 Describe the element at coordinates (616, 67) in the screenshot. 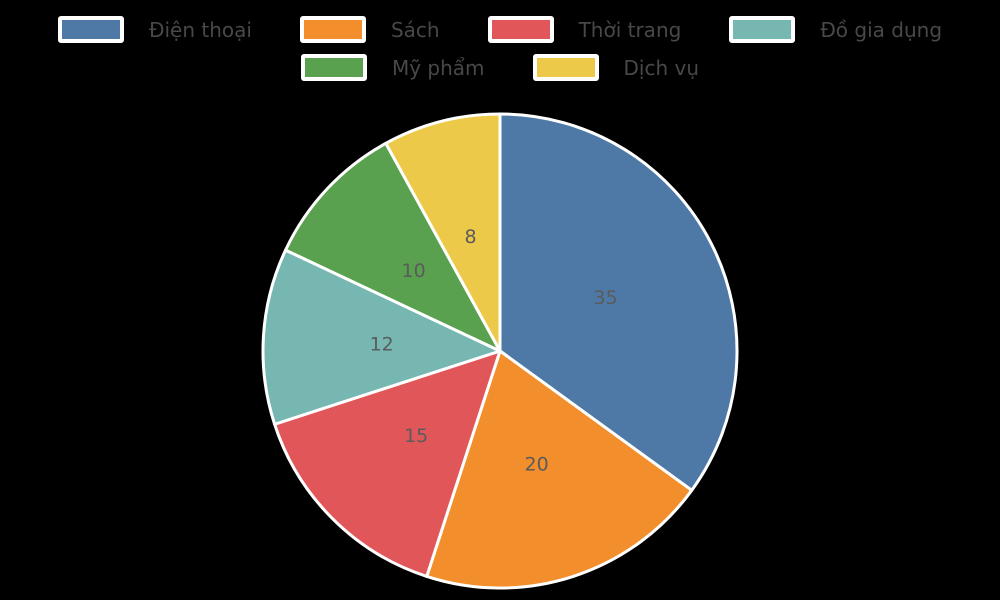

I see `legend-item-dich-vu: Dịch vụ` at that location.